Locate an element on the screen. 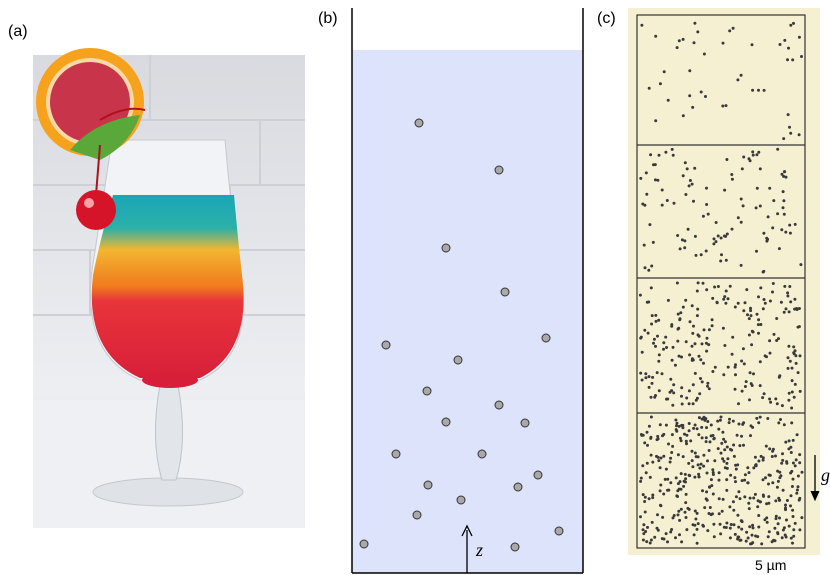 Image resolution: width=830 pixels, height=575 pixels. particle is located at coordinates (428, 485).